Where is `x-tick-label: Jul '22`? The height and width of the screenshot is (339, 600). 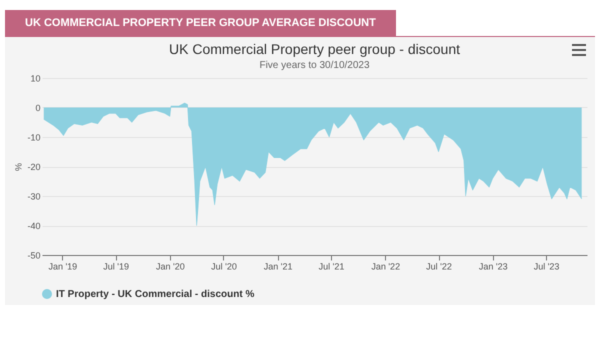
x-tick-label: Jul '22 is located at coordinates (439, 267).